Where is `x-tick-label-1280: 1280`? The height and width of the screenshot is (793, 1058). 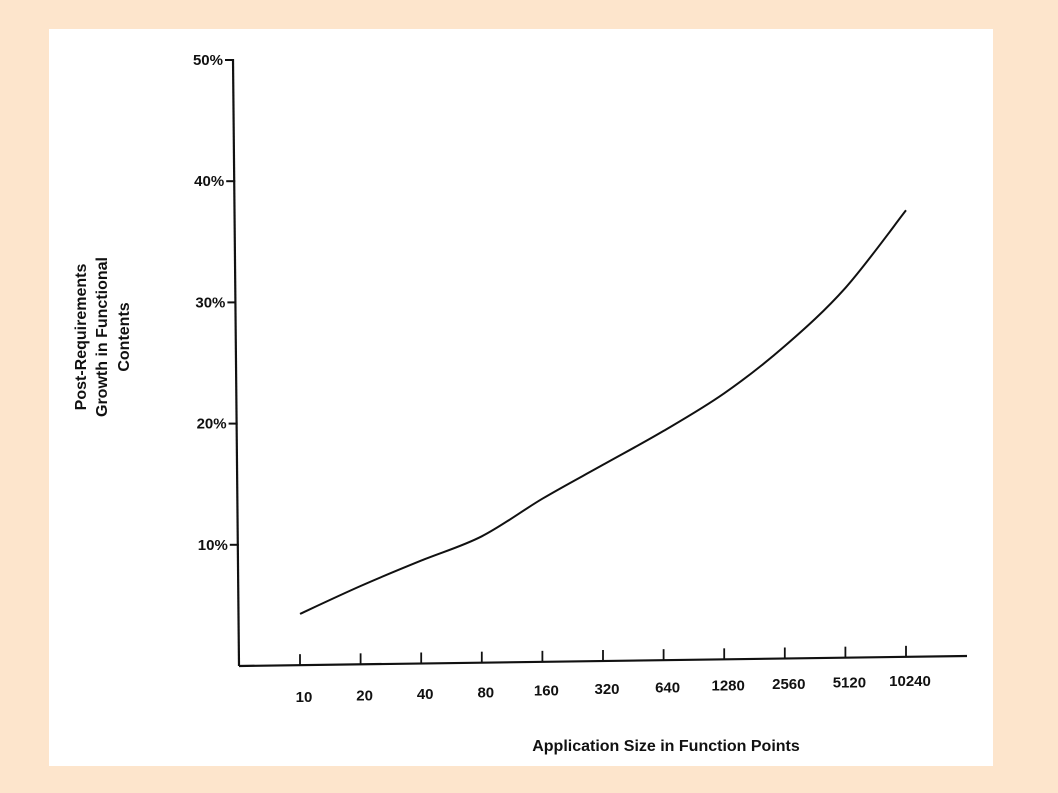
x-tick-label-1280: 1280 is located at coordinates (728, 686).